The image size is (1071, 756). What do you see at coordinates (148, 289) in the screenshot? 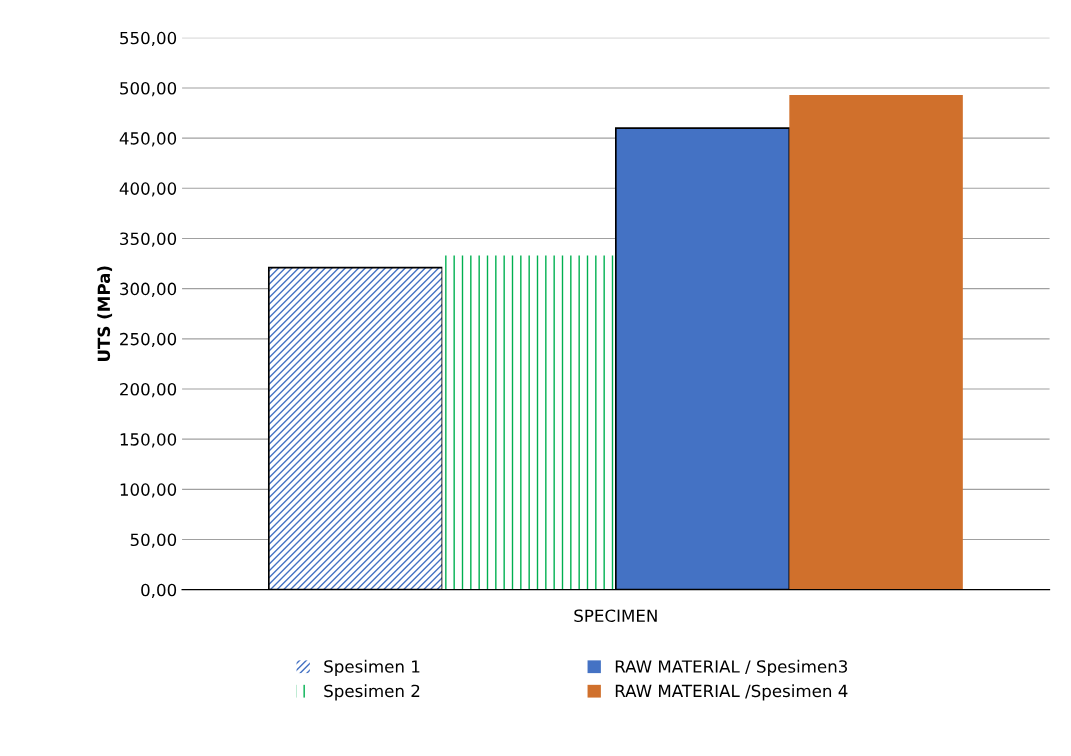
I see `y-tick-label: 300,00` at bounding box center [148, 289].